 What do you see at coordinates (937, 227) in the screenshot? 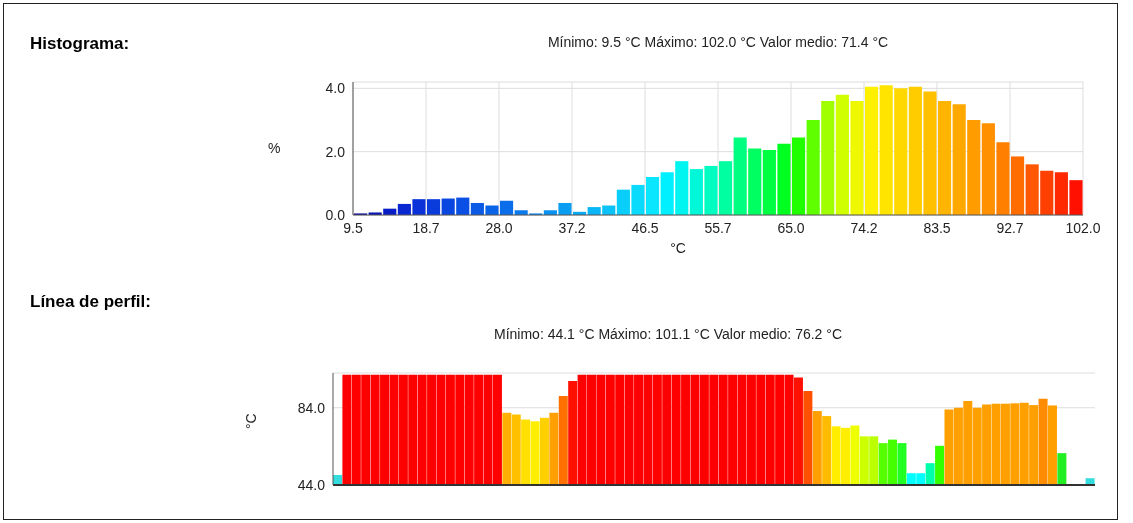
I see `x-tick-label: 83.5` at bounding box center [937, 227].